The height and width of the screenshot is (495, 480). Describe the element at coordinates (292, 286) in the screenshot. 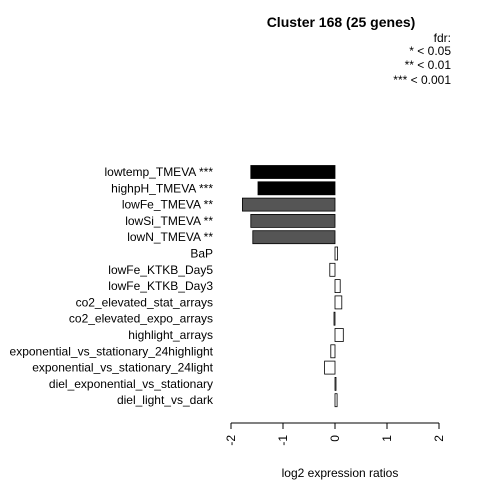

I see `bars-group` at that location.